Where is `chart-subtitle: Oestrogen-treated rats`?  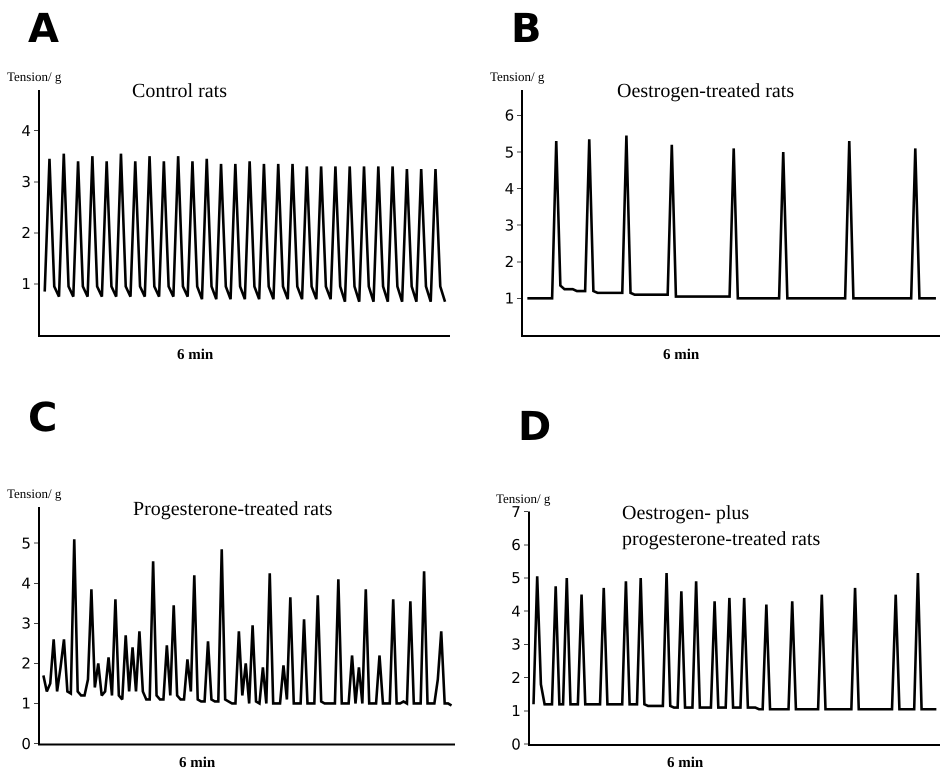 chart-subtitle: Oestrogen-treated rats is located at coordinates (705, 91).